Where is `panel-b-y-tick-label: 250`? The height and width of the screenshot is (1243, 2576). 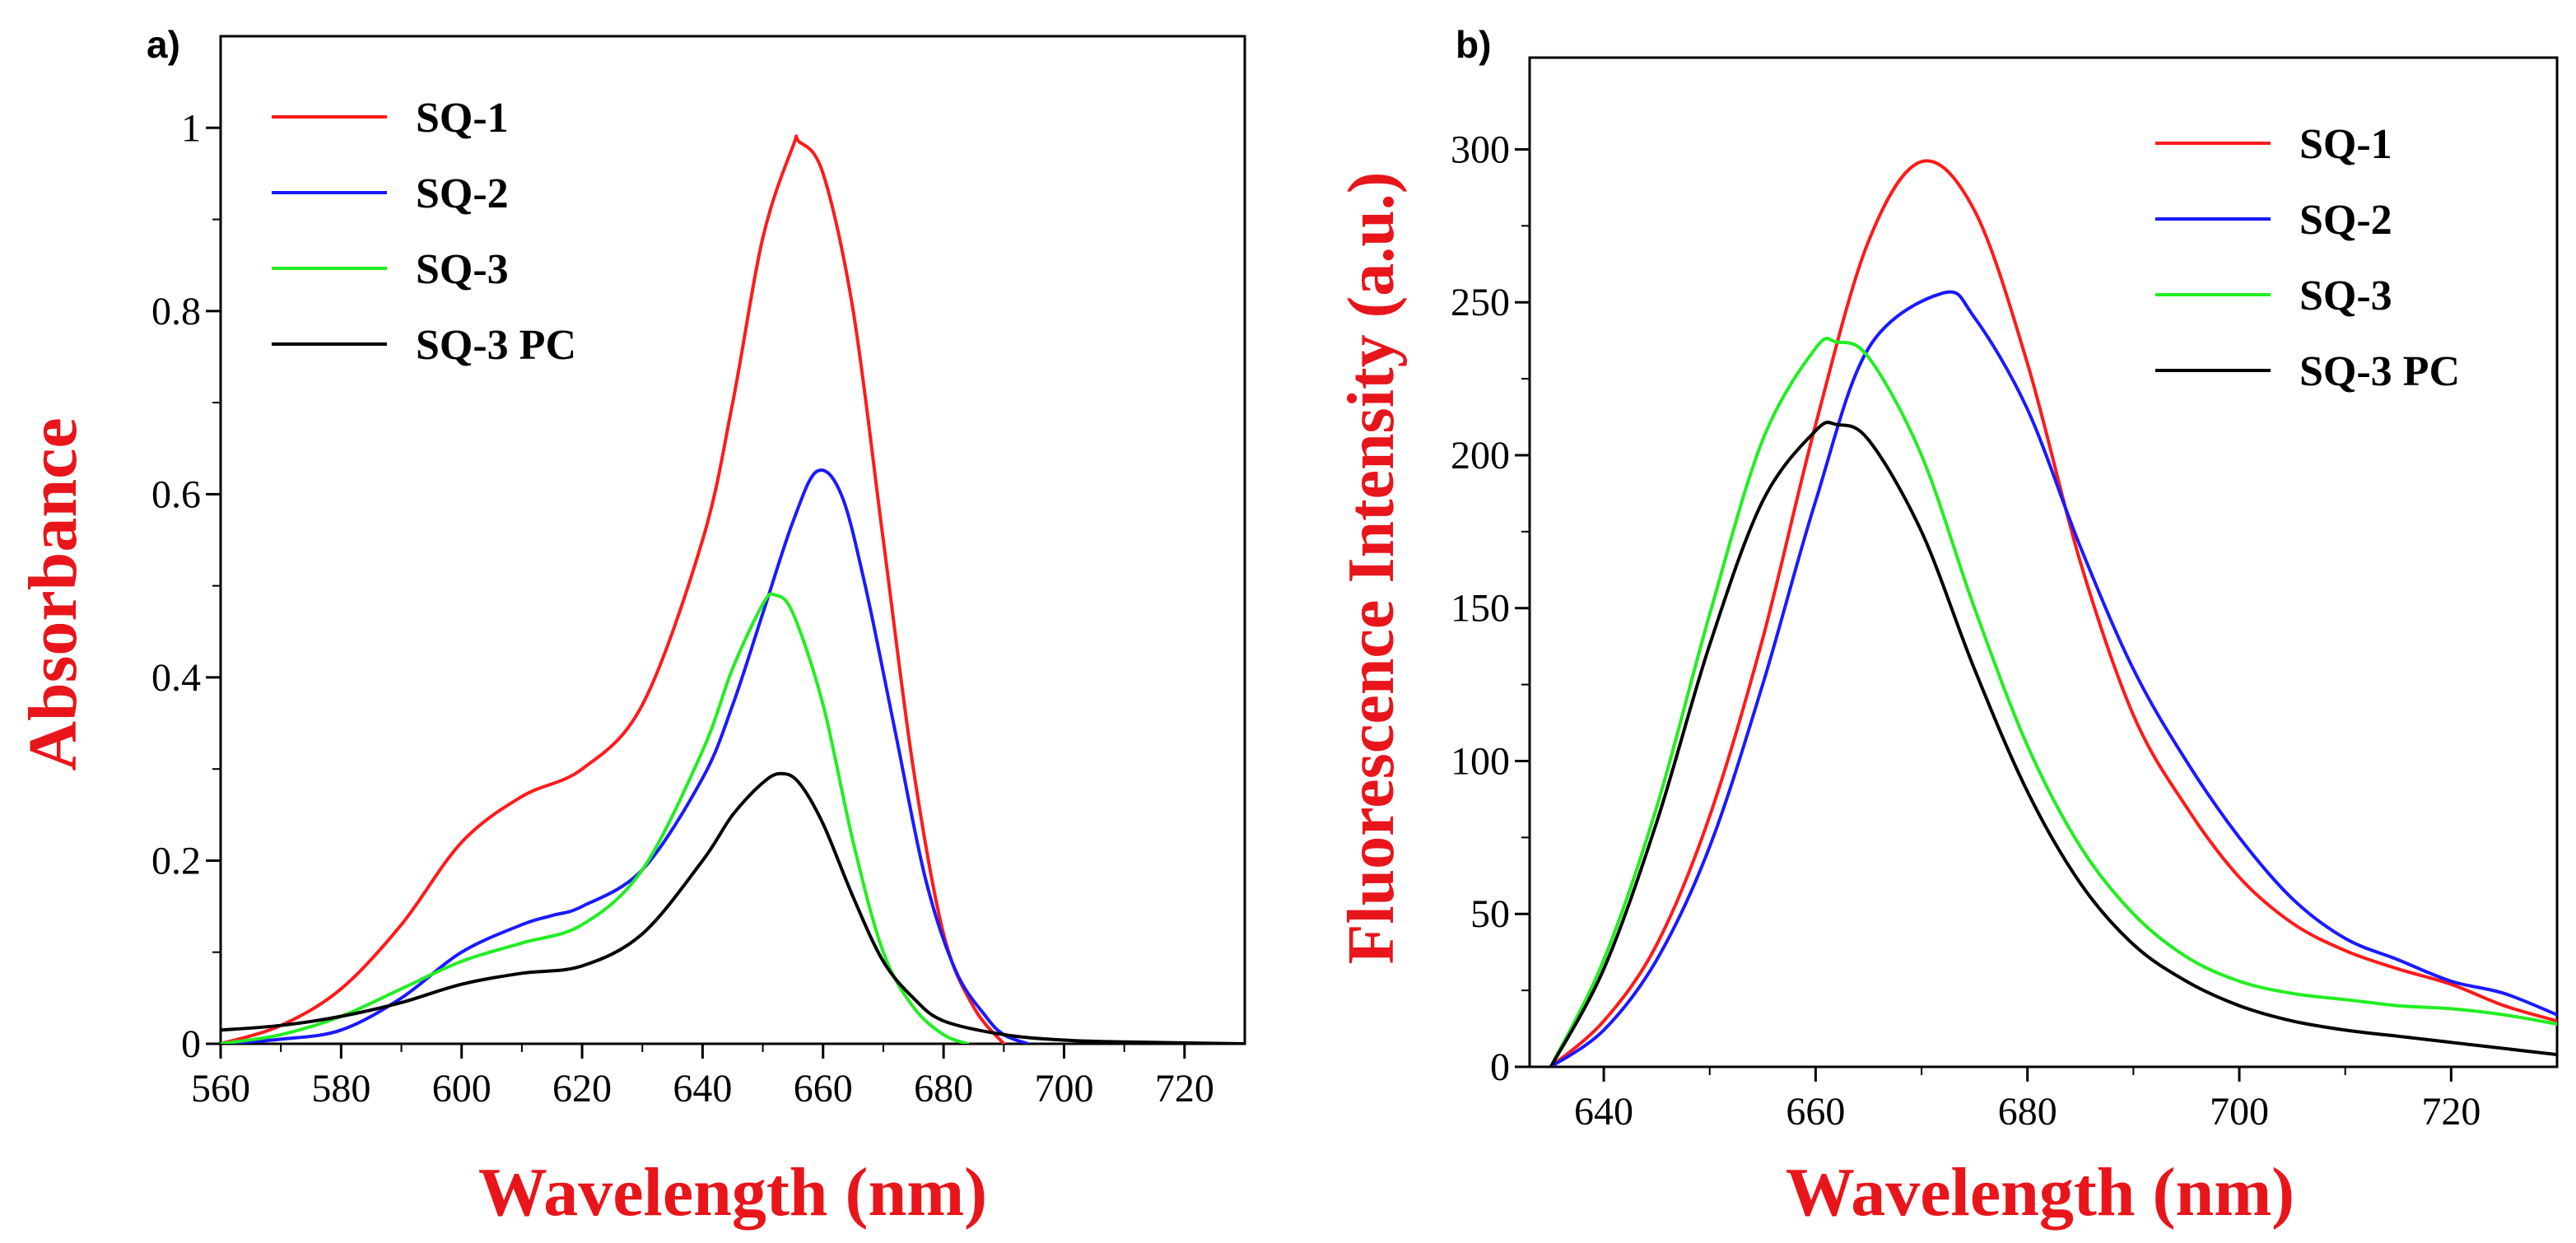 panel-b-y-tick-label: 250 is located at coordinates (1480, 302).